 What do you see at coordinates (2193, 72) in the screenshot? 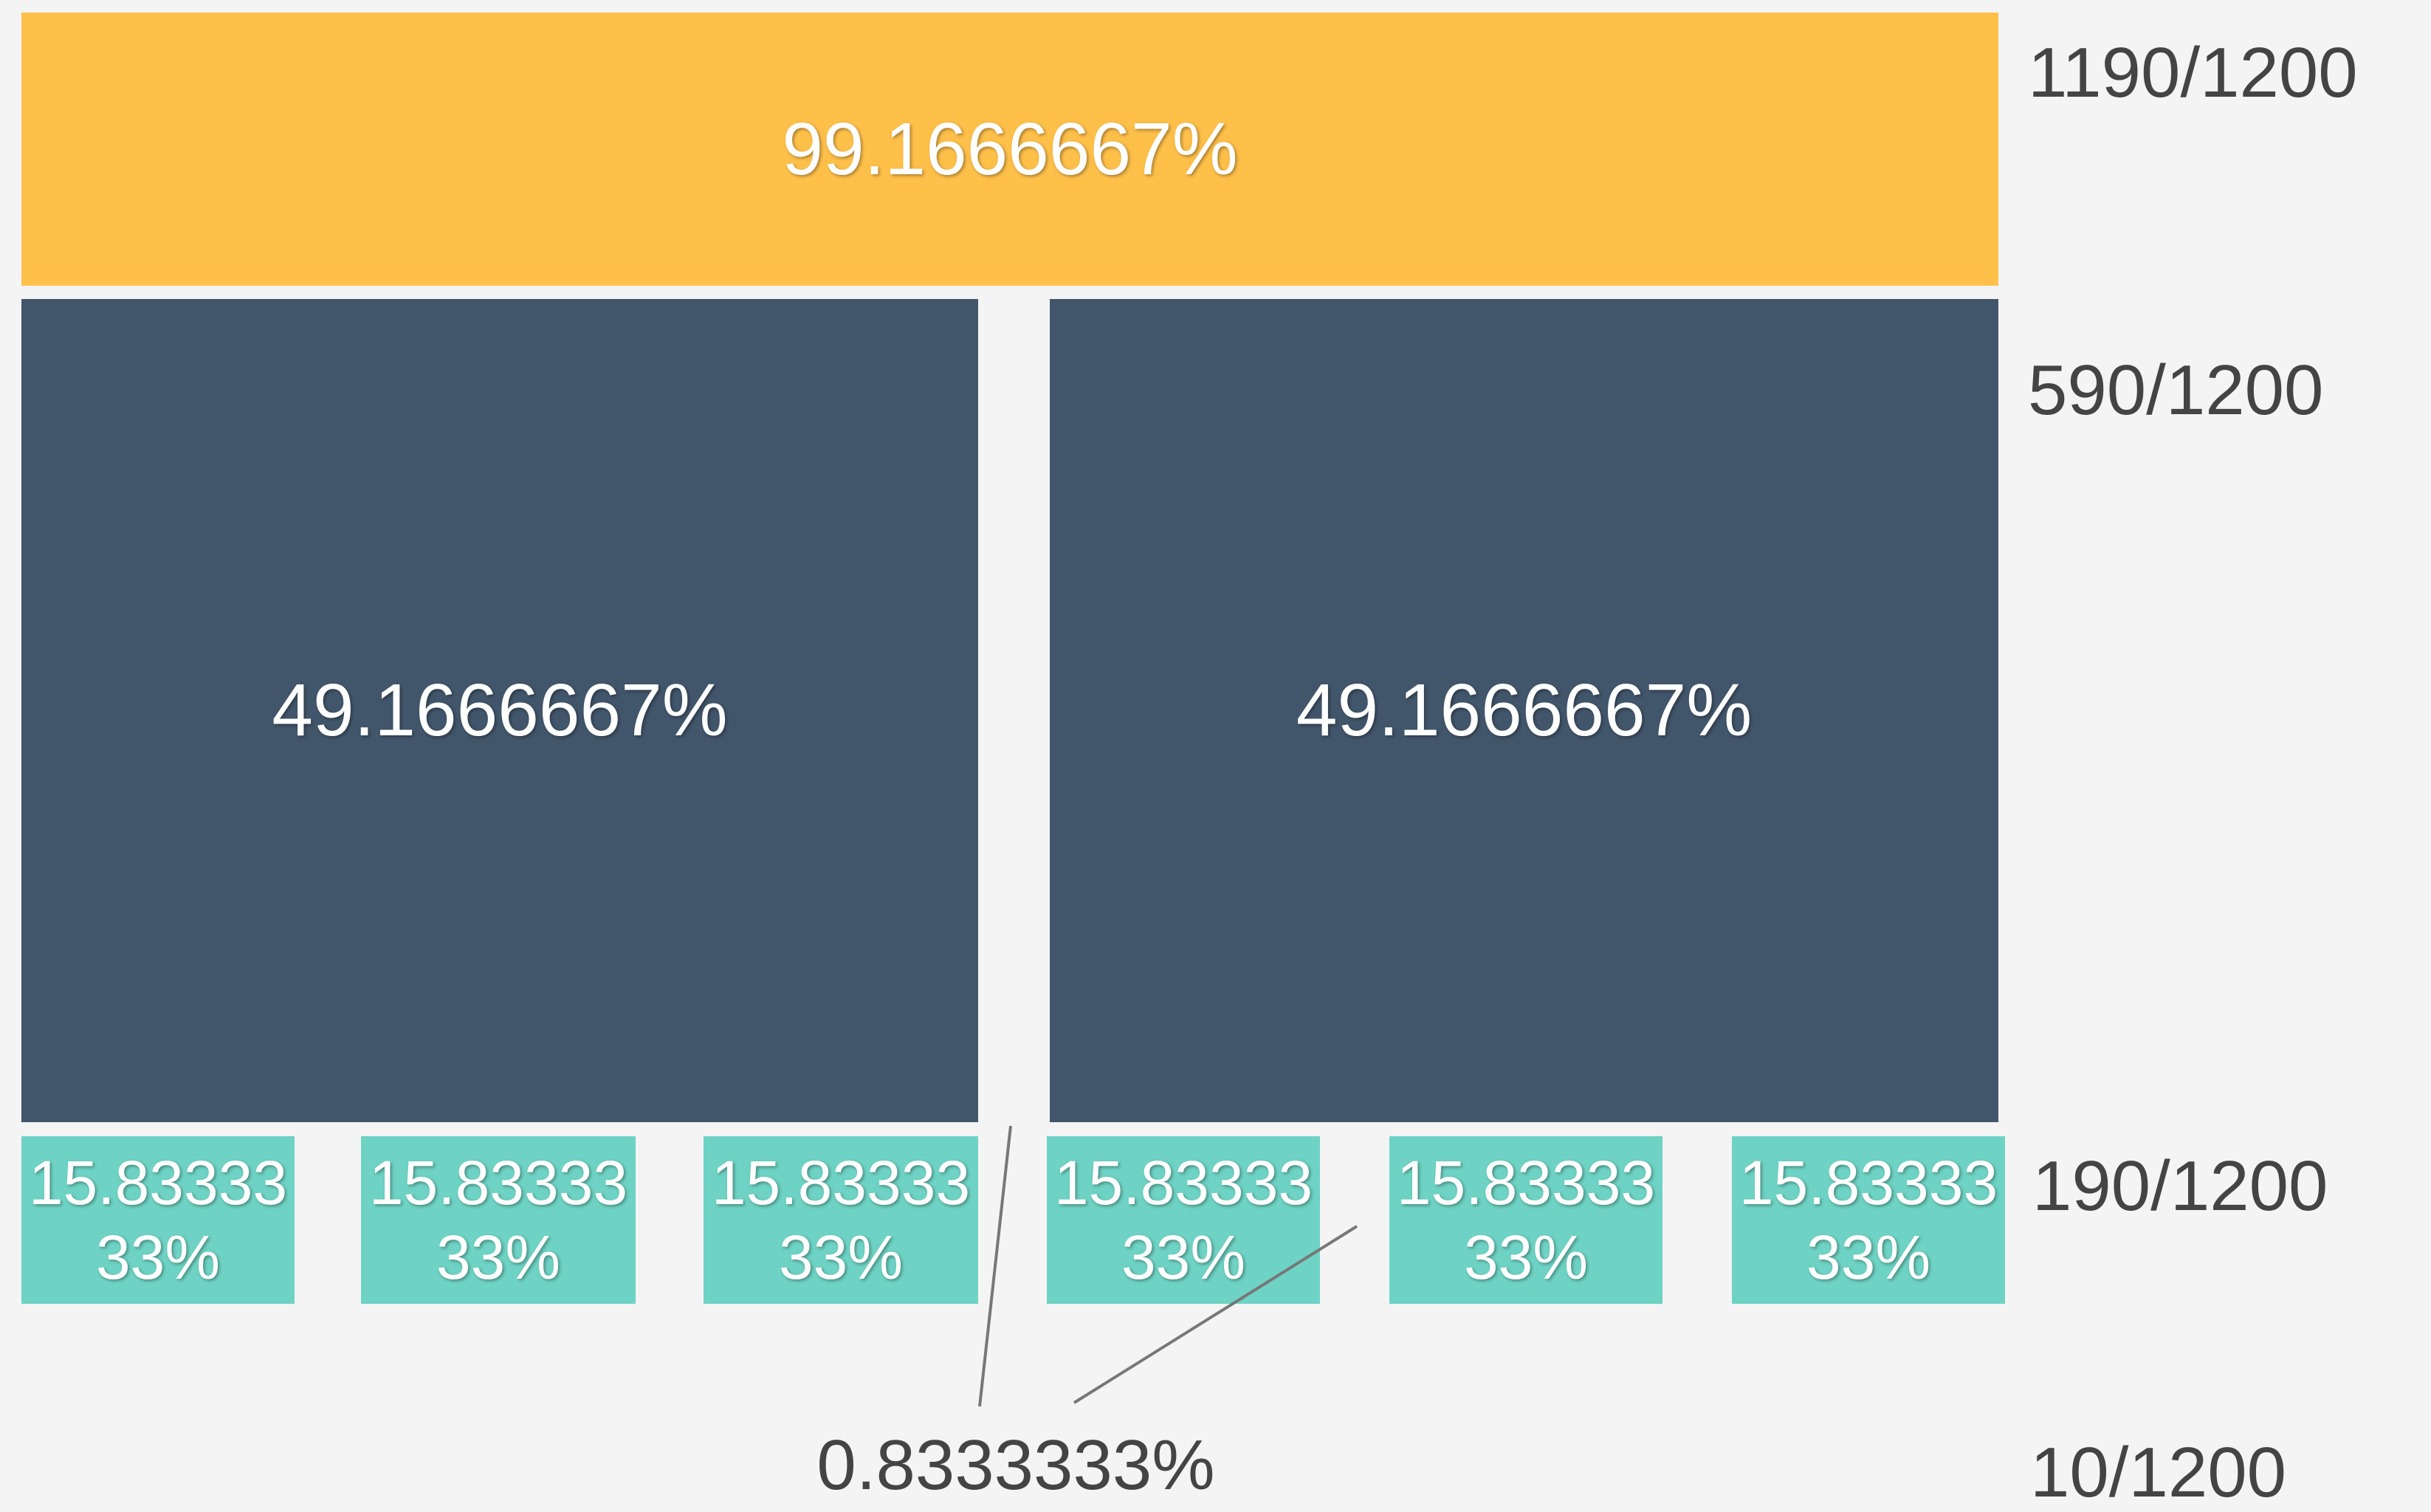
I see `row-fraction: 1190/1200` at bounding box center [2193, 72].